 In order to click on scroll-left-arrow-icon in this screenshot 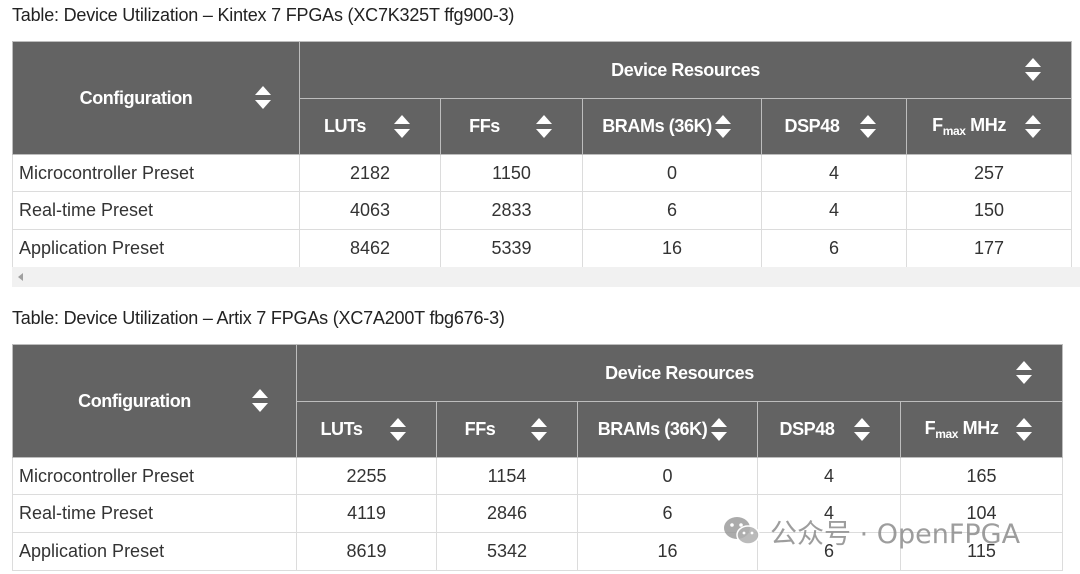, I will do `click(20, 277)`.